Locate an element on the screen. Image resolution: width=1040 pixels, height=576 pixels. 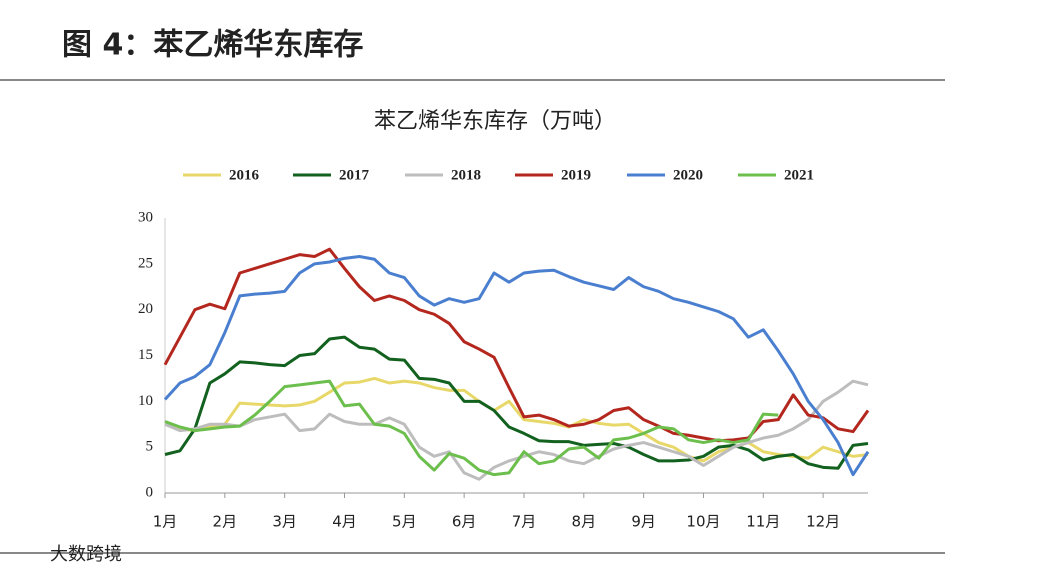
x-tick-label: 2月 is located at coordinates (225, 522).